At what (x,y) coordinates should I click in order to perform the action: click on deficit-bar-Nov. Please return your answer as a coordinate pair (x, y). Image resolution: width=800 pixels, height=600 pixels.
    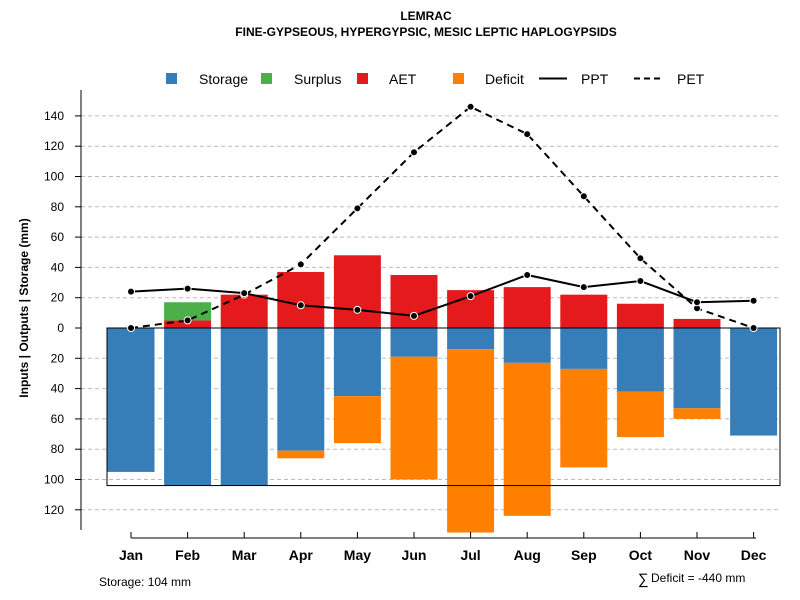
    Looking at the image, I should click on (697, 413).